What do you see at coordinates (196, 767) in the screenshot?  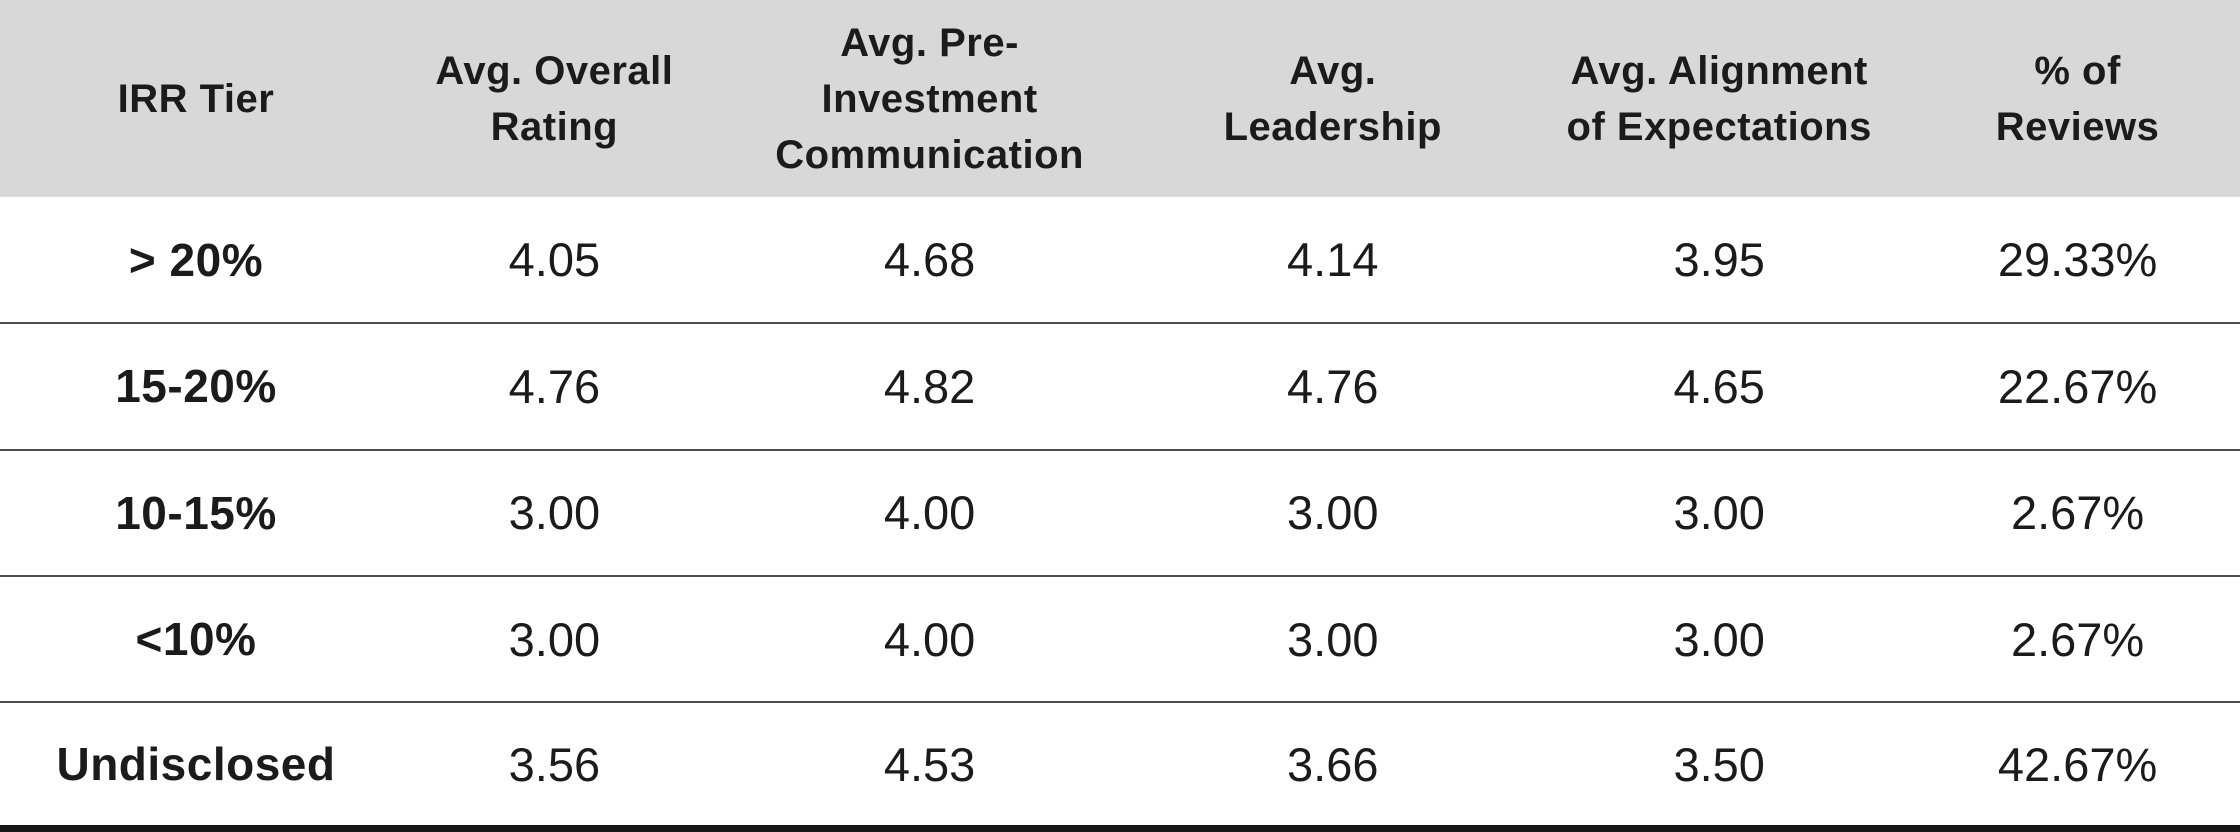 I see `tier-cell: Undisclosed` at bounding box center [196, 767].